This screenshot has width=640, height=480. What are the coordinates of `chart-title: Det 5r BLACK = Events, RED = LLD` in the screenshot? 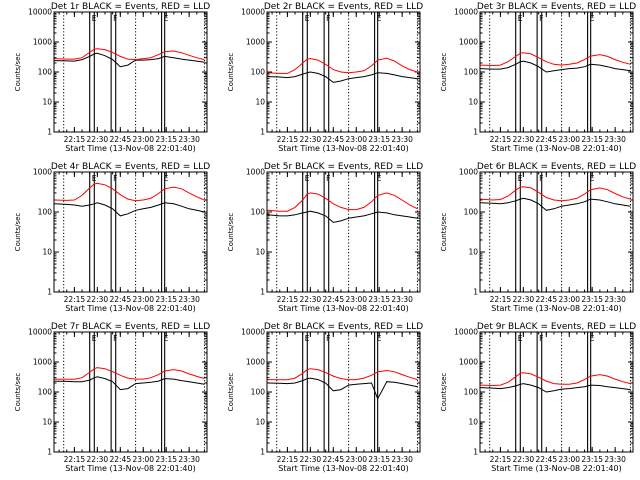 It's located at (343, 167).